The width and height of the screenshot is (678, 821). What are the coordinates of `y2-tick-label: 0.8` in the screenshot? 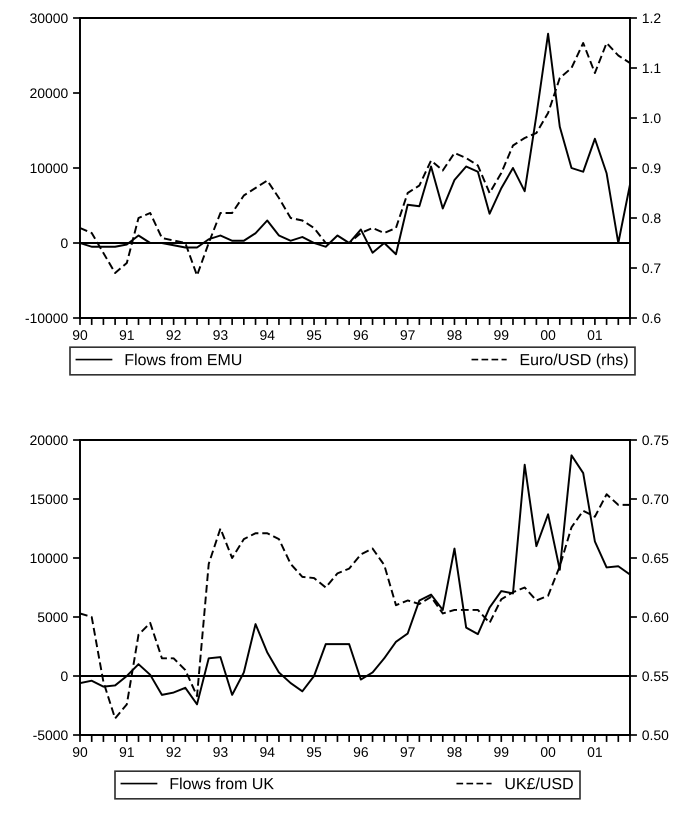 It's located at (651, 218).